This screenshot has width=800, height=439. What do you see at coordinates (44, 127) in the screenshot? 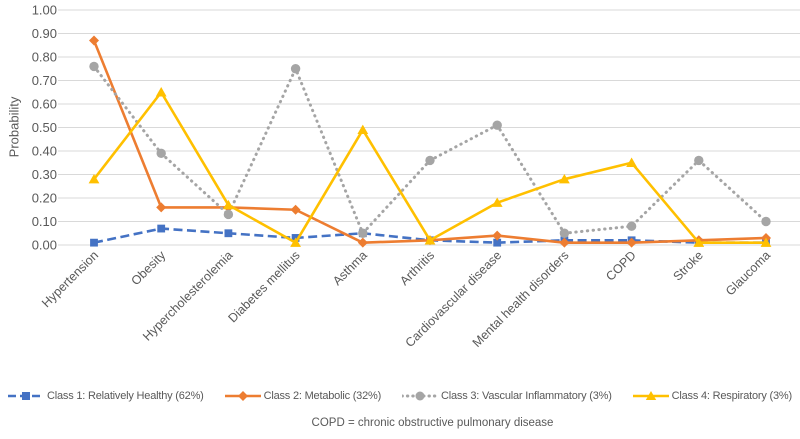
I see `y-tick-label: 0.50` at bounding box center [44, 127].